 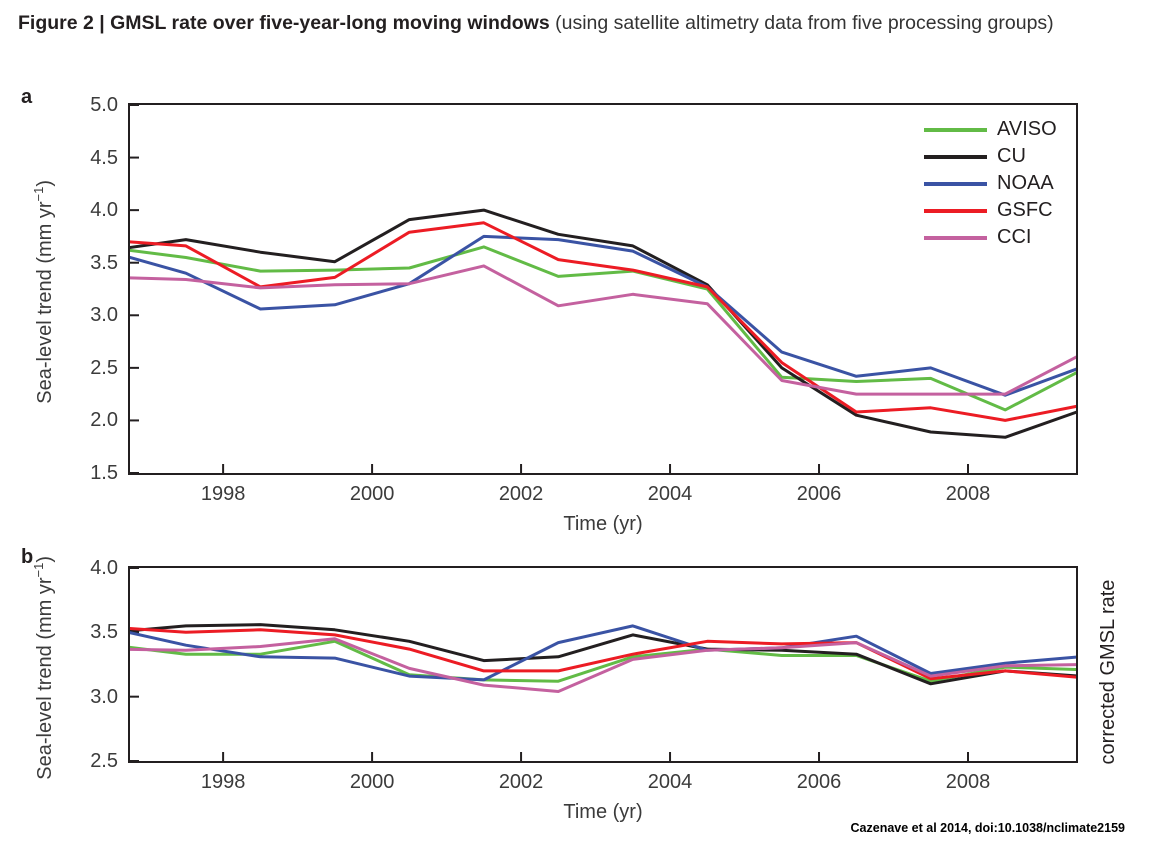 I want to click on legend-item-noaa: NOAA, so click(x=990, y=183).